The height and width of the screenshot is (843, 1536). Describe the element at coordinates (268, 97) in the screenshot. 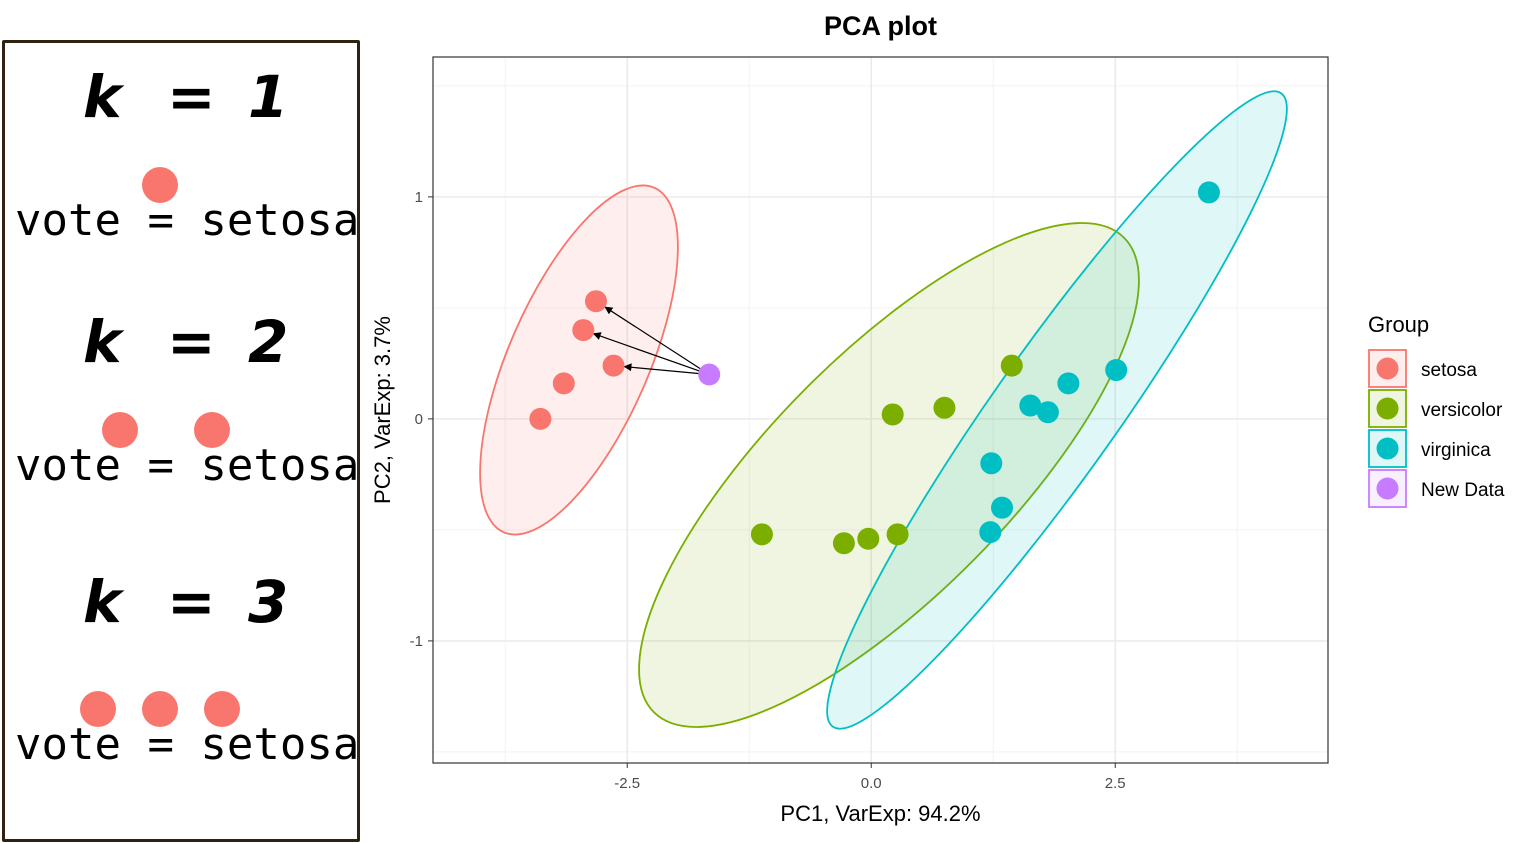

I see `k-k-value: 1` at that location.